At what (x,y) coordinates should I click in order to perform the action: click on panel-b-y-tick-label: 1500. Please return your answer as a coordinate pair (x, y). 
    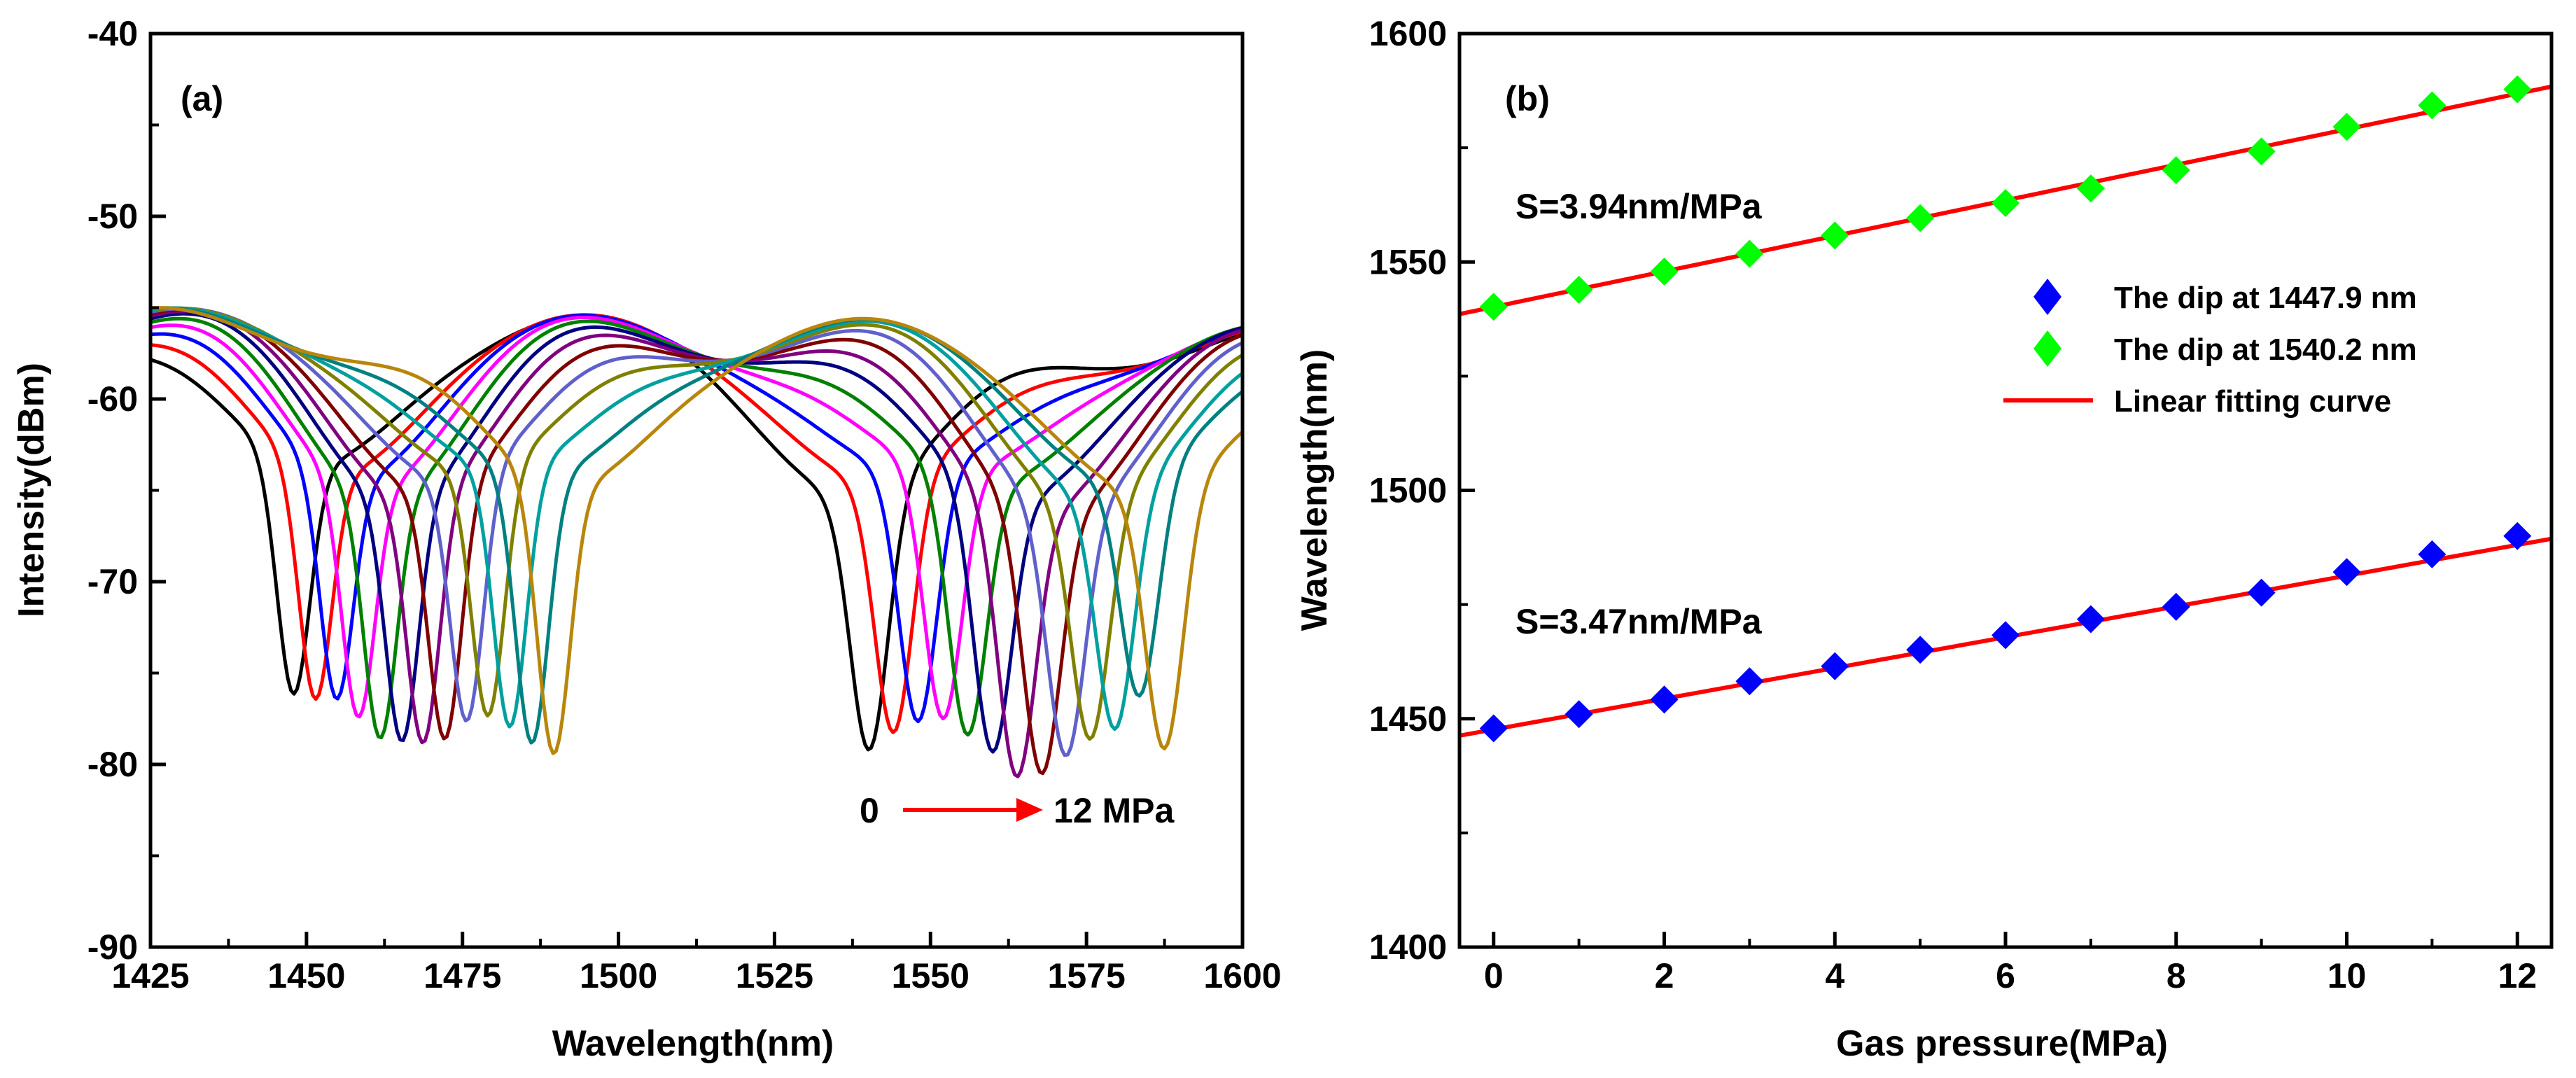
    Looking at the image, I should click on (1408, 490).